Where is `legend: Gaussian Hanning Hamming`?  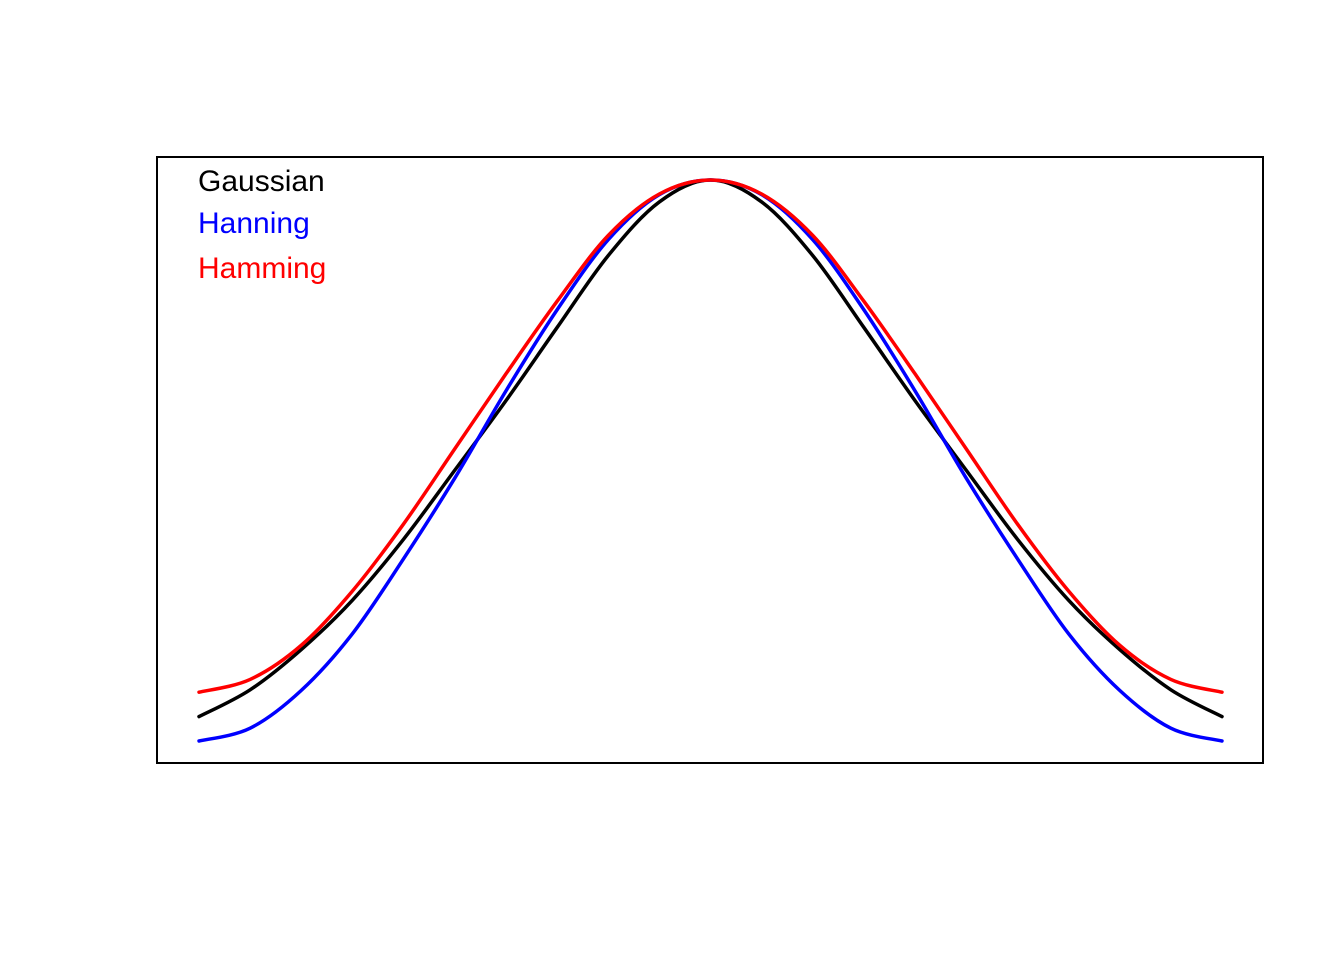
legend: Gaussian Hanning Hamming is located at coordinates (262, 225).